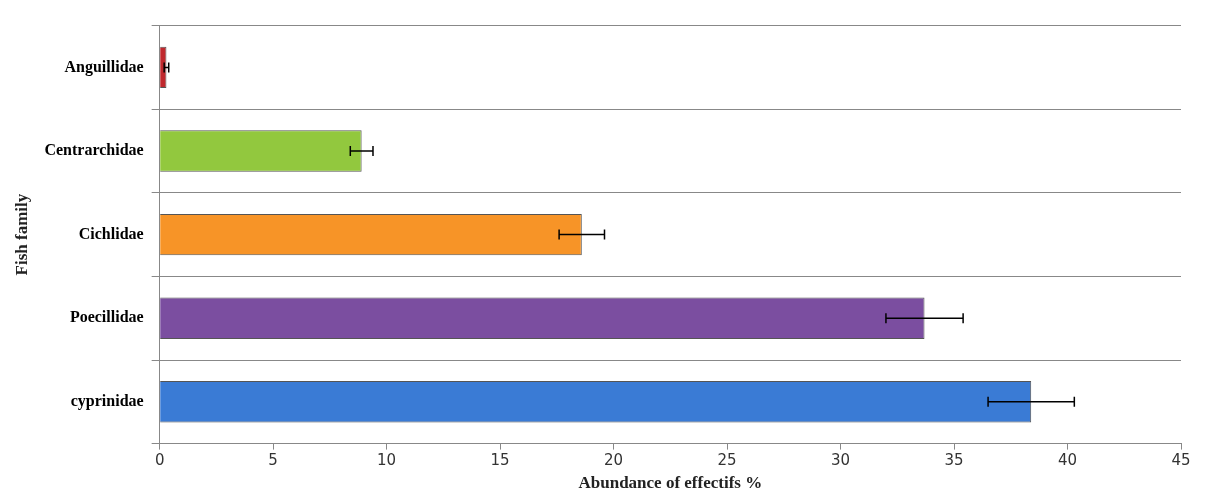 The width and height of the screenshot is (1213, 502). What do you see at coordinates (387, 460) in the screenshot?
I see `x-tick-label: 10` at bounding box center [387, 460].